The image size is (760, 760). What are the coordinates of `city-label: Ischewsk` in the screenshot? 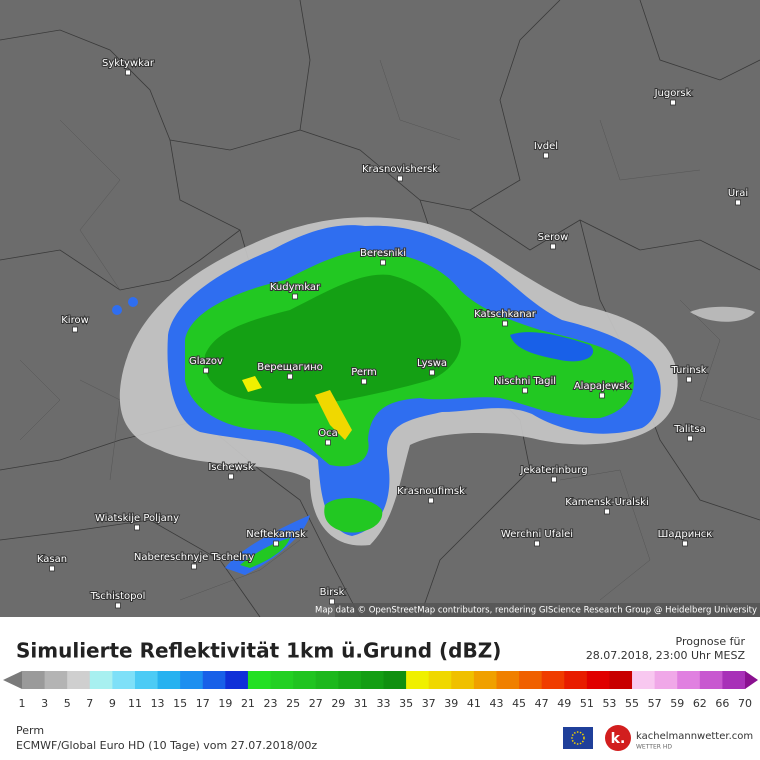 It's located at (231, 467).